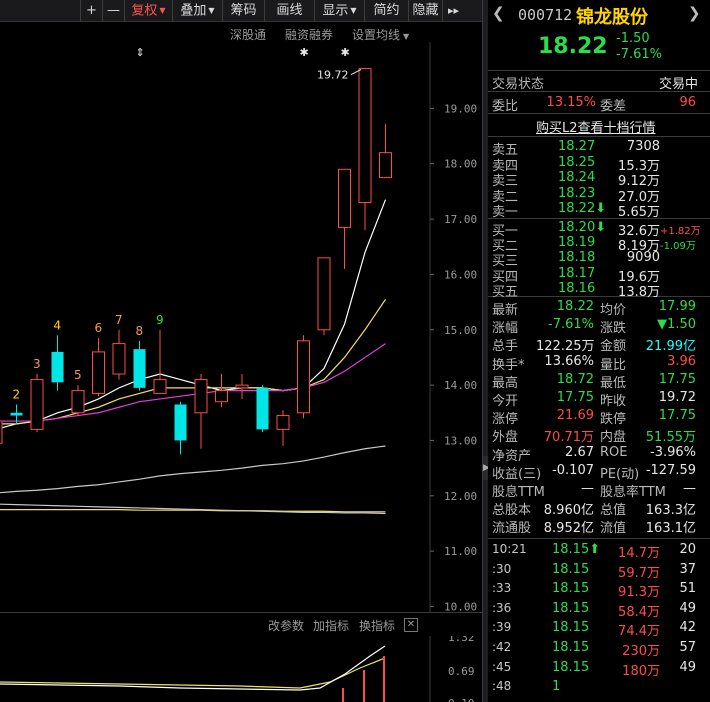  Describe the element at coordinates (505, 150) in the screenshot. I see `ask-level-label: 卖五` at that location.